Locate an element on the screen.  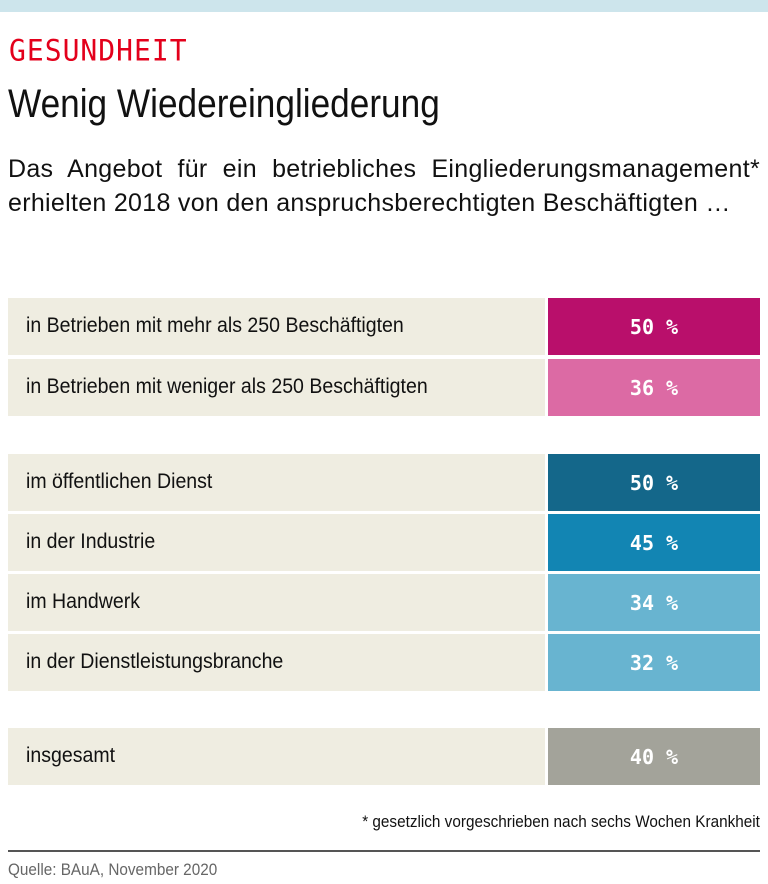
row-label-cell: insgesamt is located at coordinates (276, 756).